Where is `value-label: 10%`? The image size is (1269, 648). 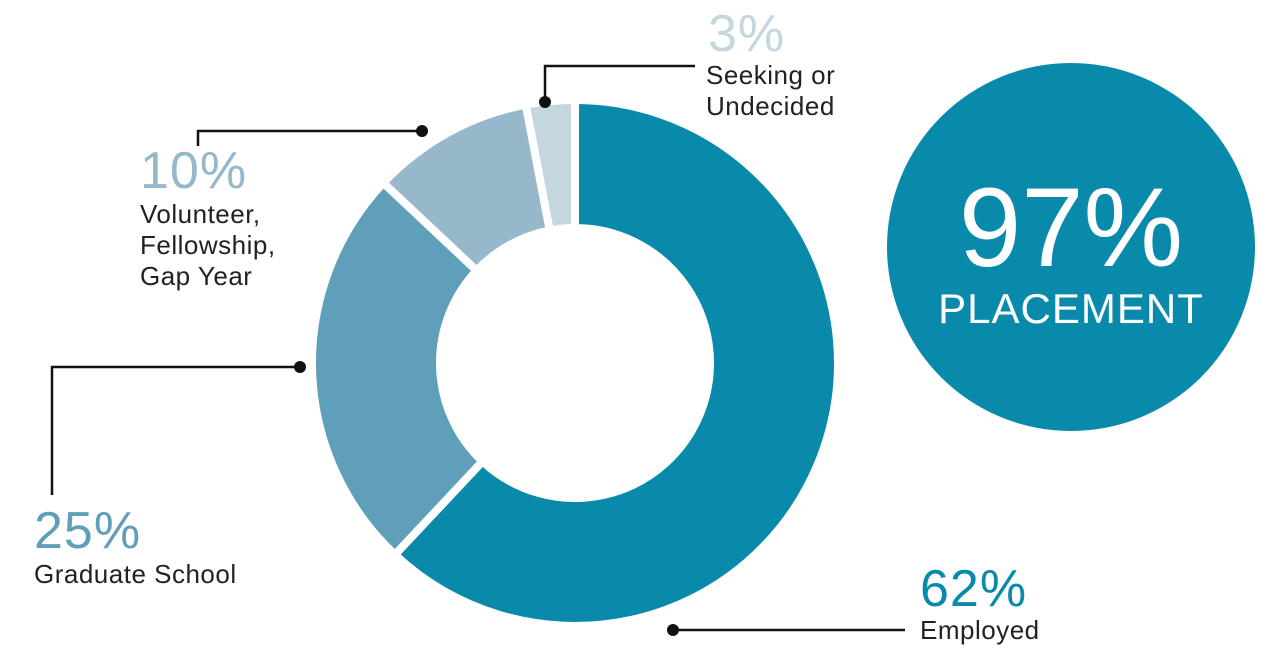 value-label: 10% is located at coordinates (194, 171).